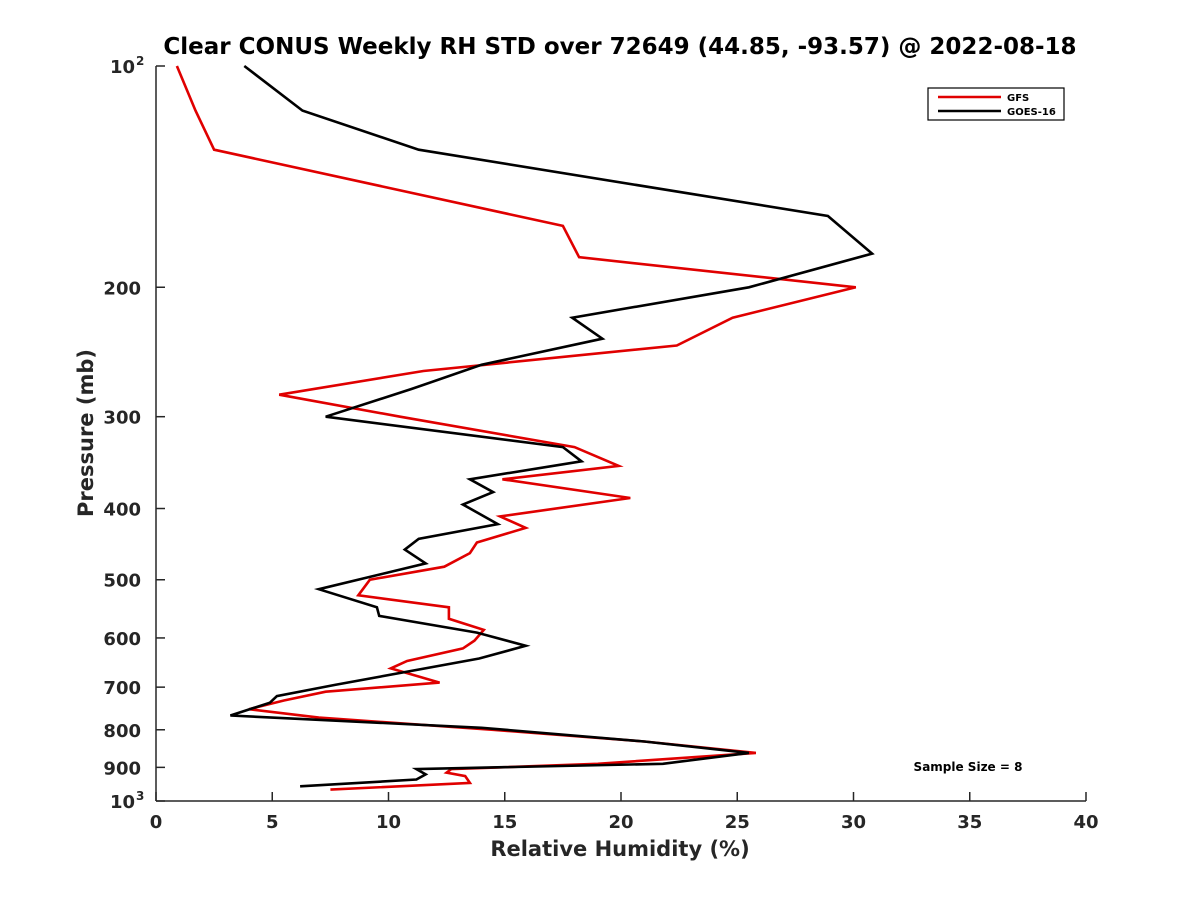  What do you see at coordinates (272, 822) in the screenshot?
I see `x-tick-label: 5` at bounding box center [272, 822].